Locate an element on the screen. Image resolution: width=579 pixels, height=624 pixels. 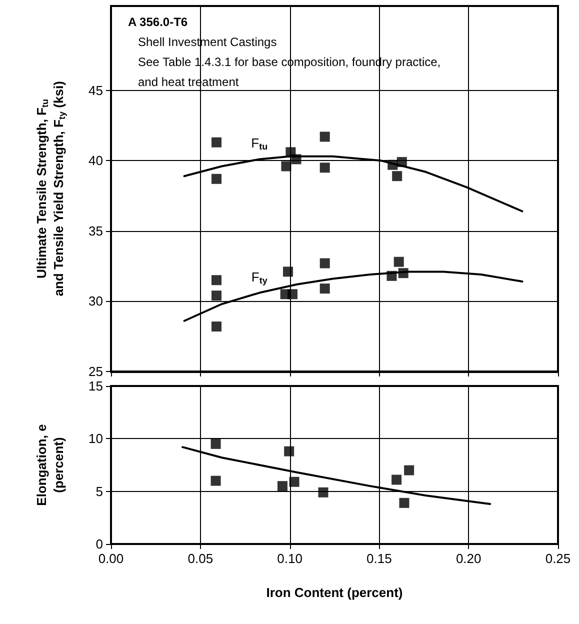
text: Ultimate Tensile Strength, Ftu and Tensile Yield Strength, Fty (ksi) is located at coordinates (50, 188).